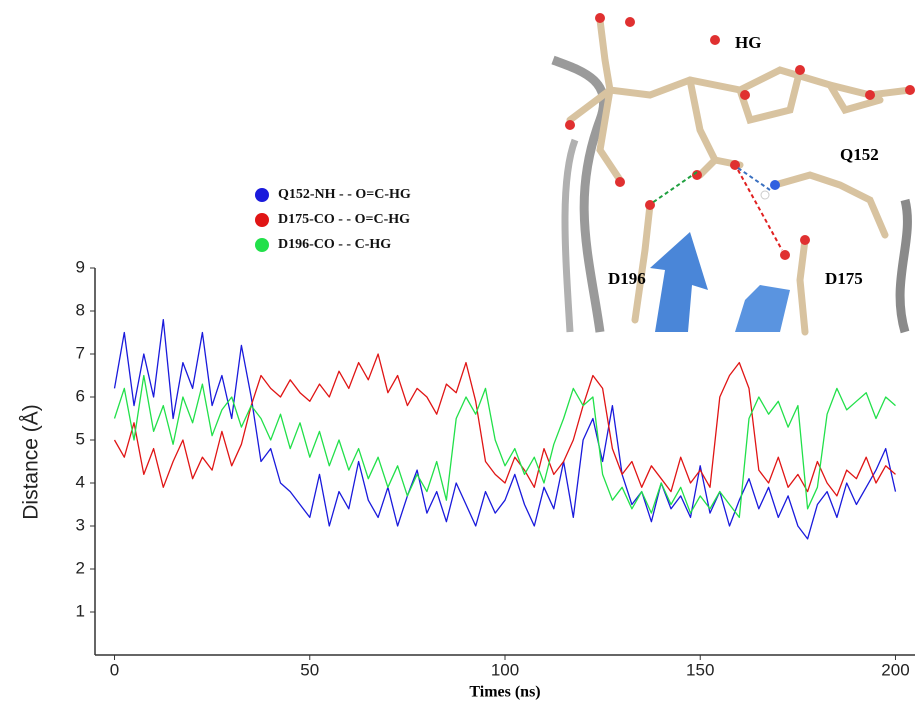  I want to click on annotation: D196, so click(627, 278).